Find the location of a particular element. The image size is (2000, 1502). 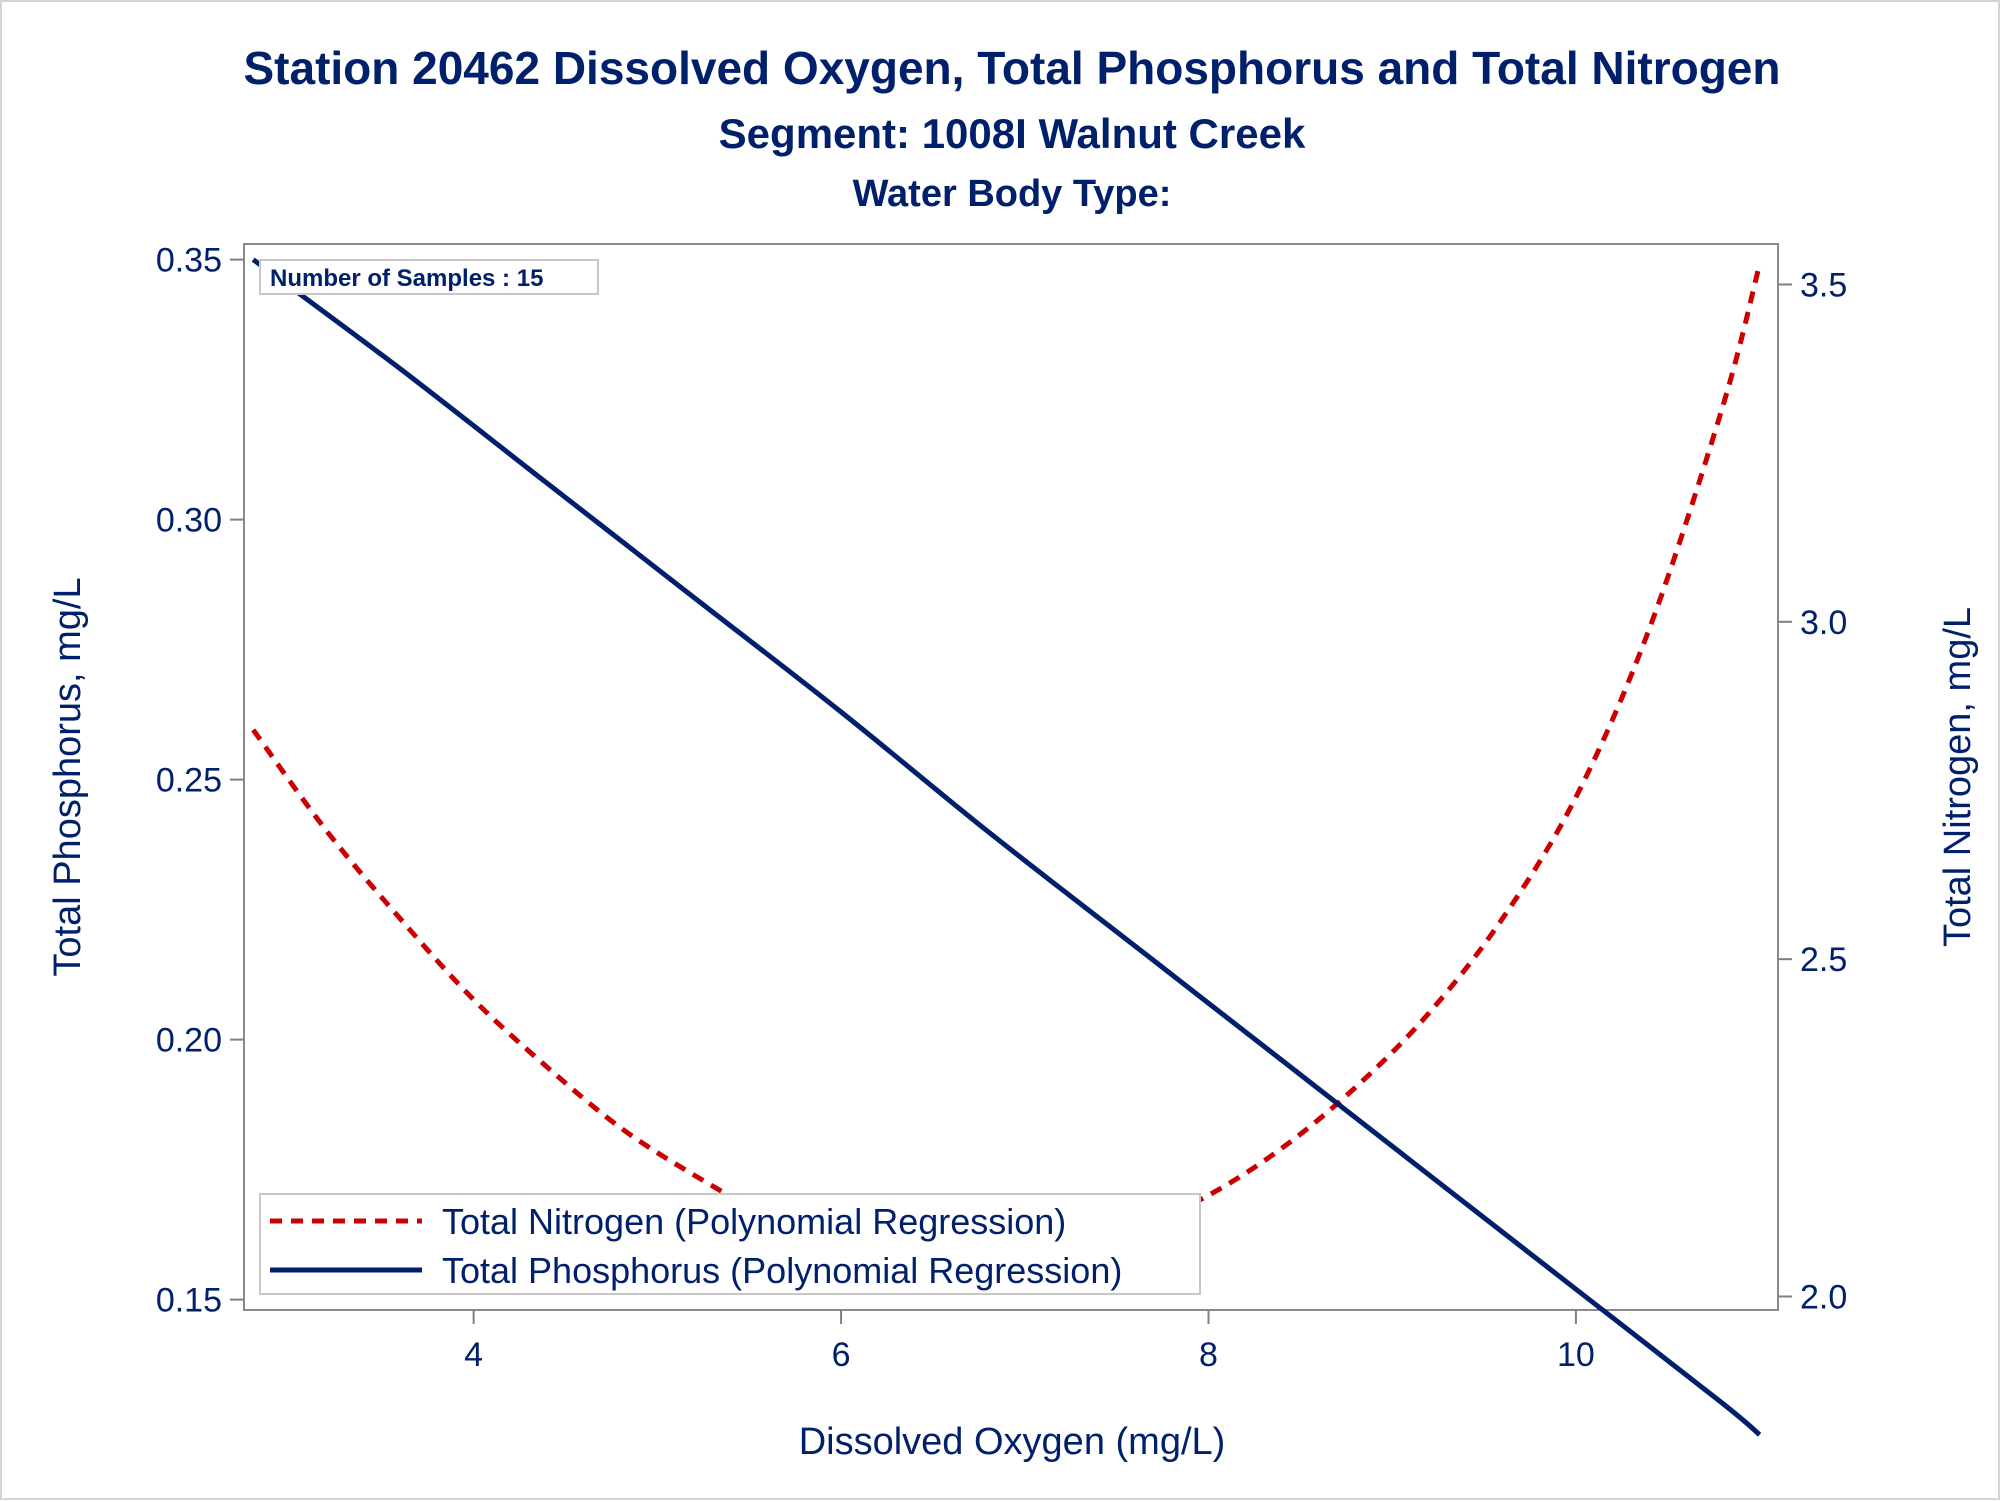

samples-inset-box is located at coordinates (429, 277).